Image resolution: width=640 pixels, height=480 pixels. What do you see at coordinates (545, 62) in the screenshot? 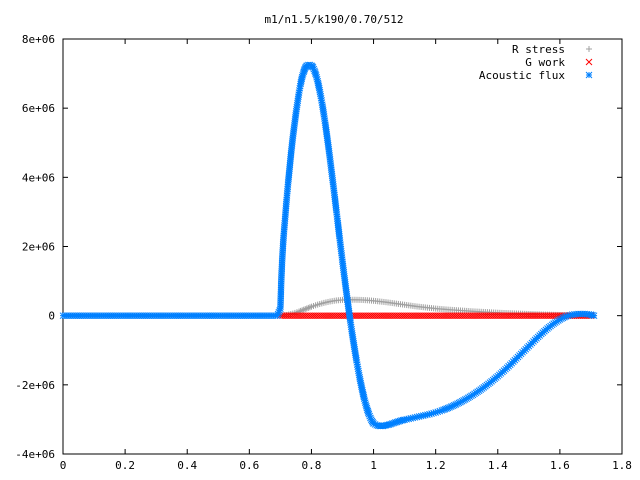
I see `legend-label: G work` at bounding box center [545, 62].